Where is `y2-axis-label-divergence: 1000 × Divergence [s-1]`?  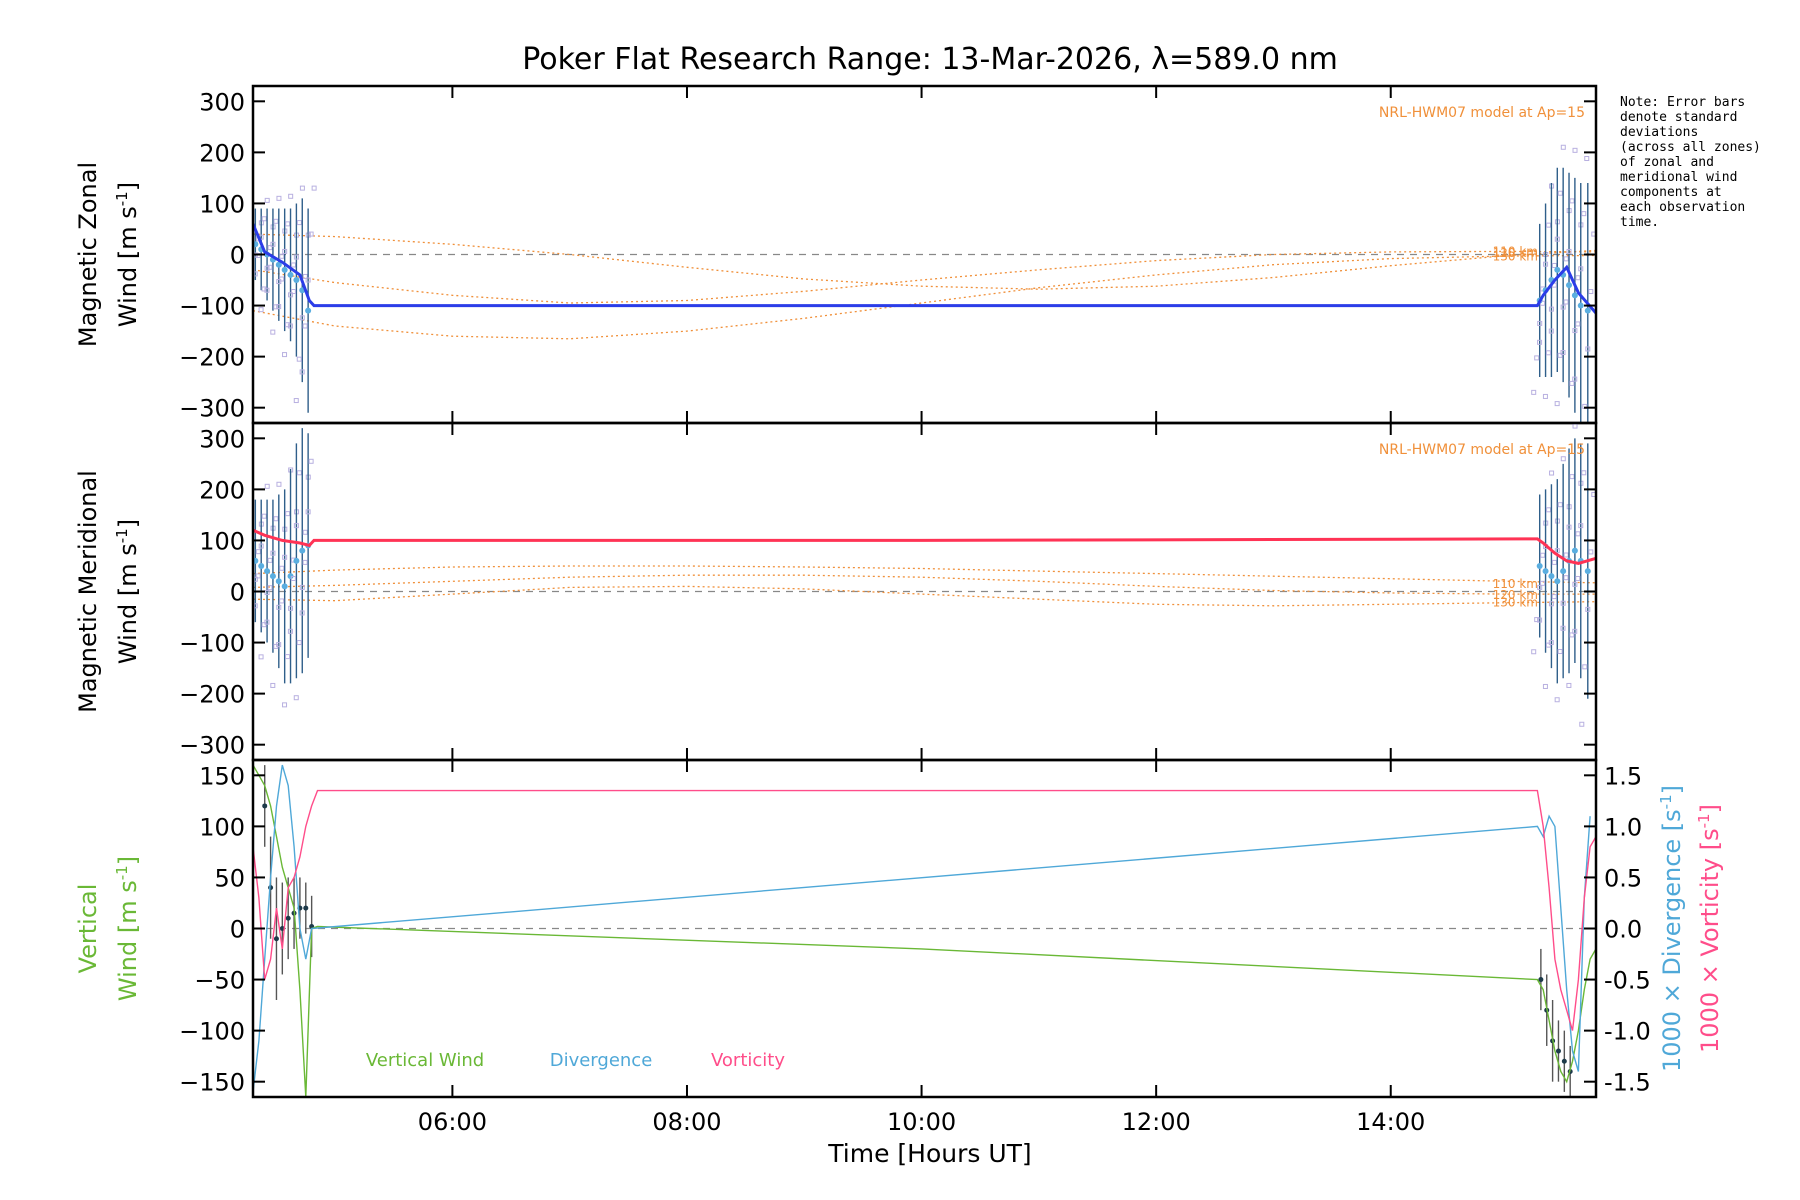 y2-axis-label-divergence: 1000 × Divergence [s-1] is located at coordinates (1671, 928).